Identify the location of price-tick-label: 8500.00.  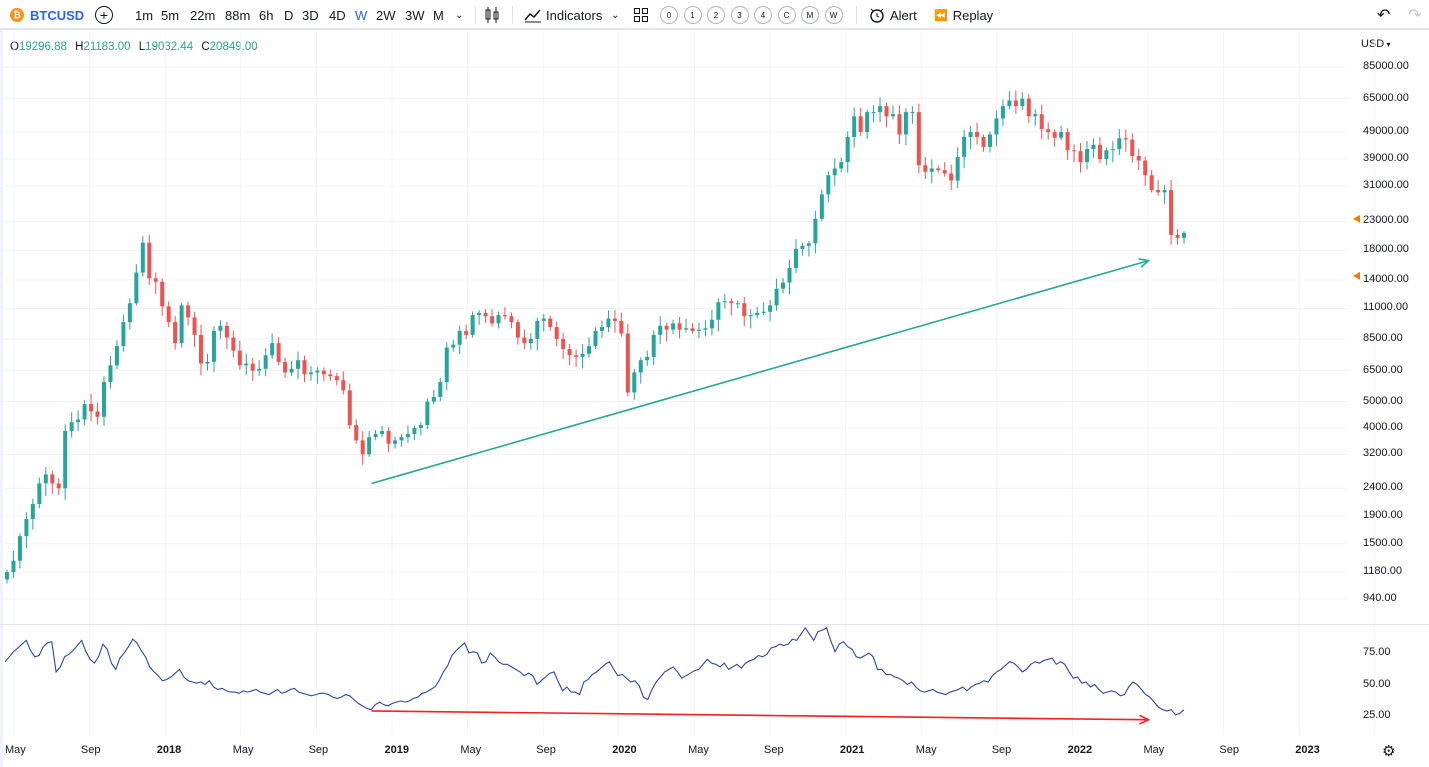
(1383, 337).